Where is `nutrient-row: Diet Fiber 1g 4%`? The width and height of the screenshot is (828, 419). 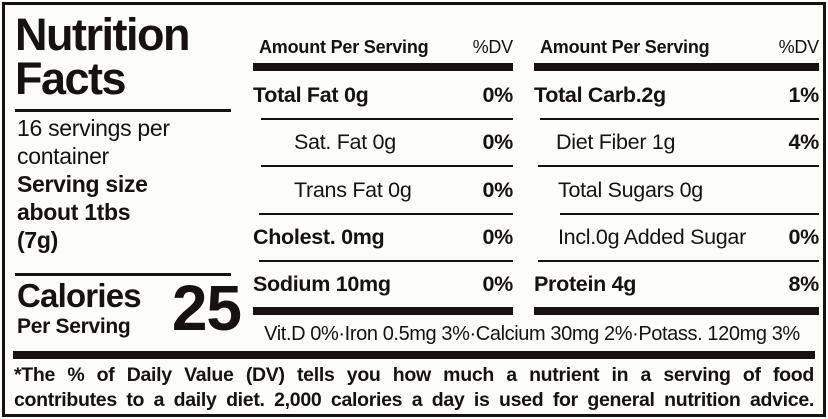
nutrient-row: Diet Fiber 1g 4% is located at coordinates (676, 142).